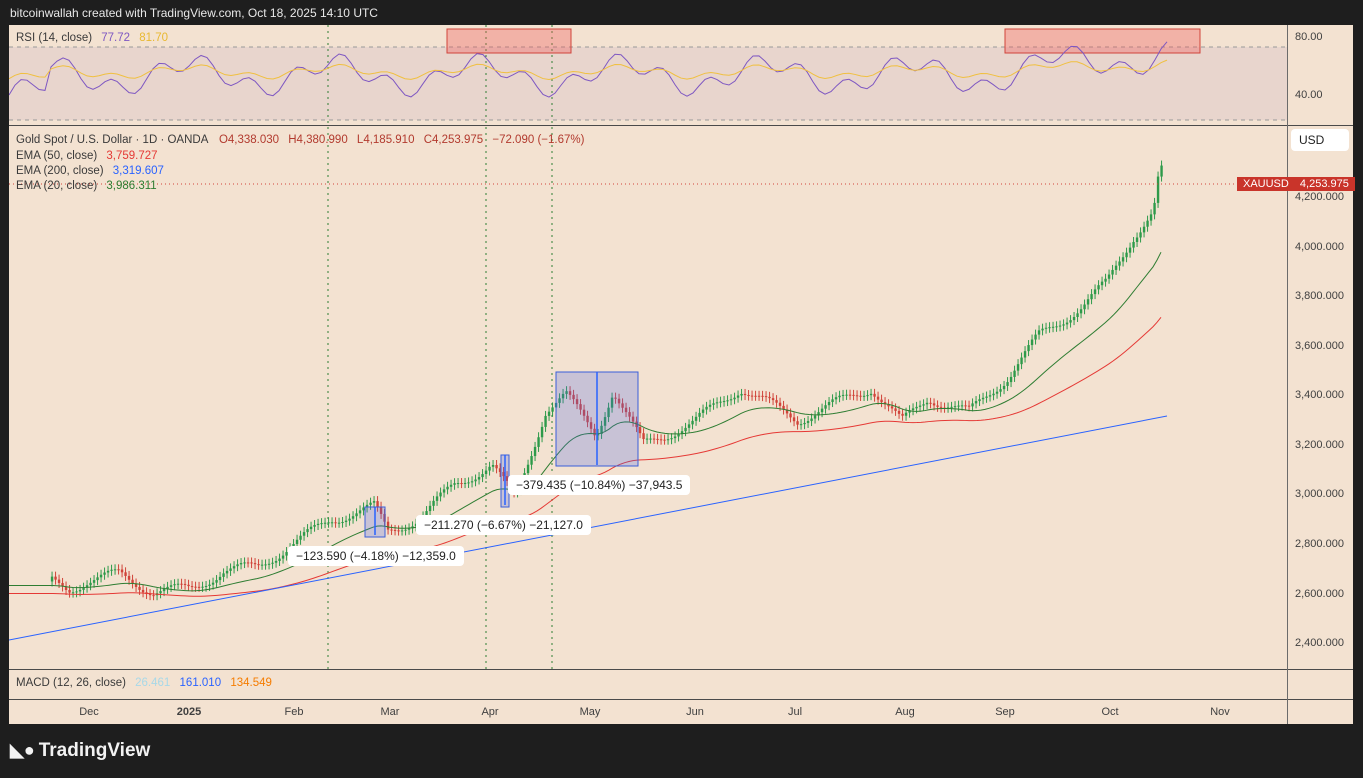 The image size is (1363, 778). I want to click on price-tick: 3,200.000, so click(1319, 445).